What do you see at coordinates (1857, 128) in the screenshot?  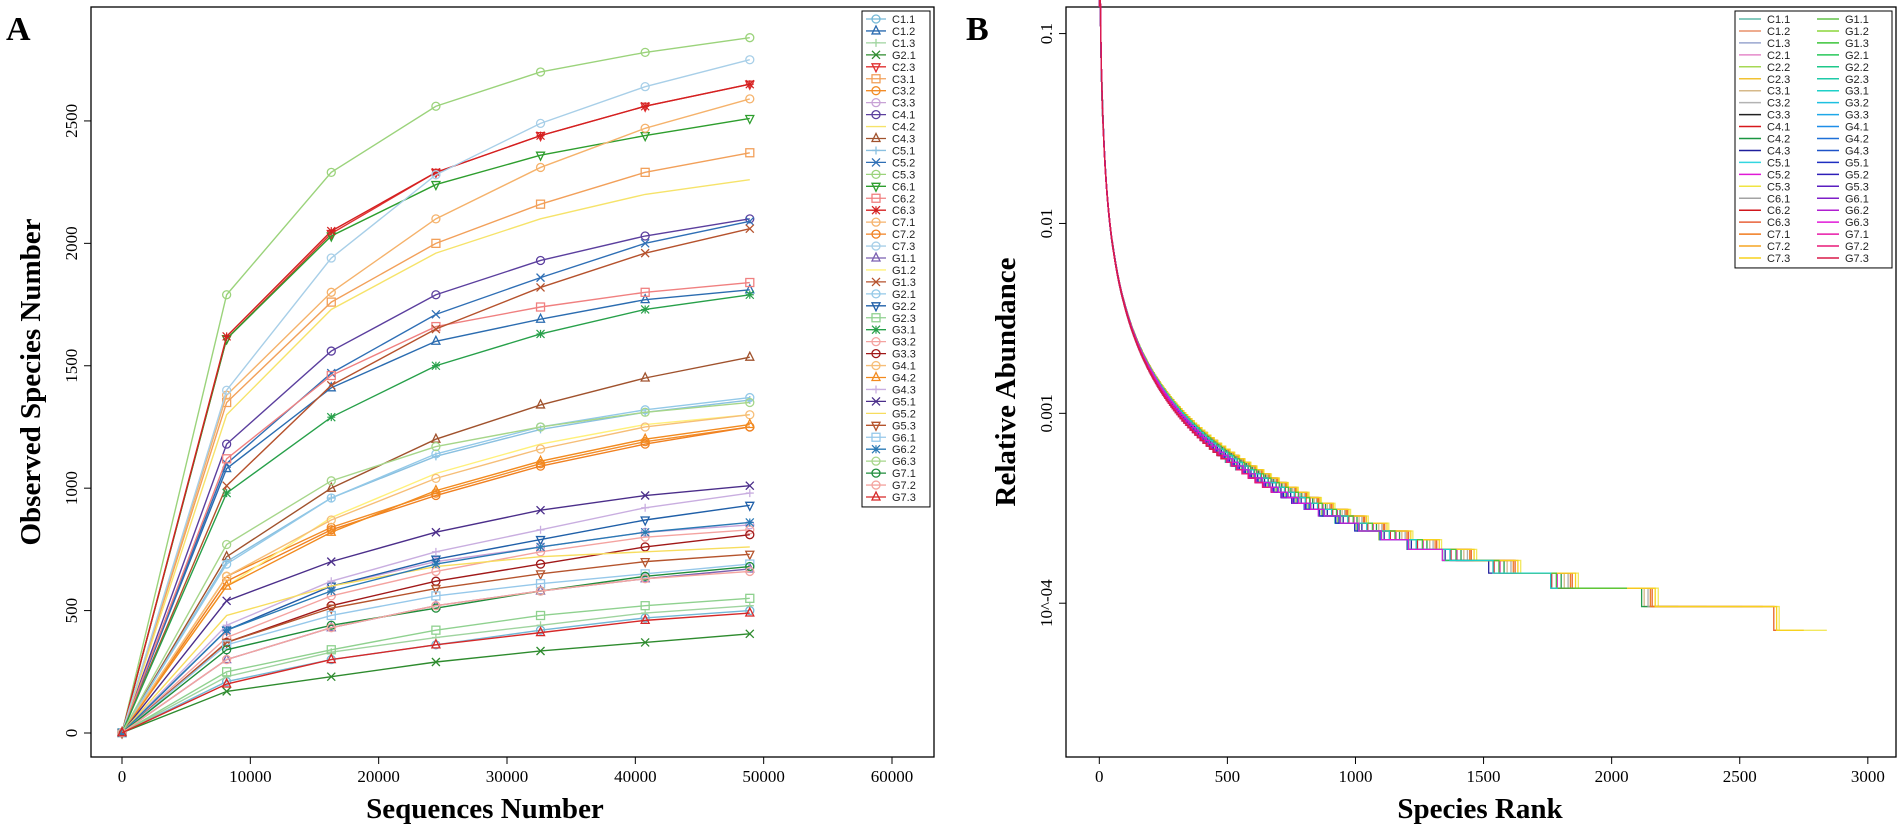 I see `legend-label: G4.1` at bounding box center [1857, 128].